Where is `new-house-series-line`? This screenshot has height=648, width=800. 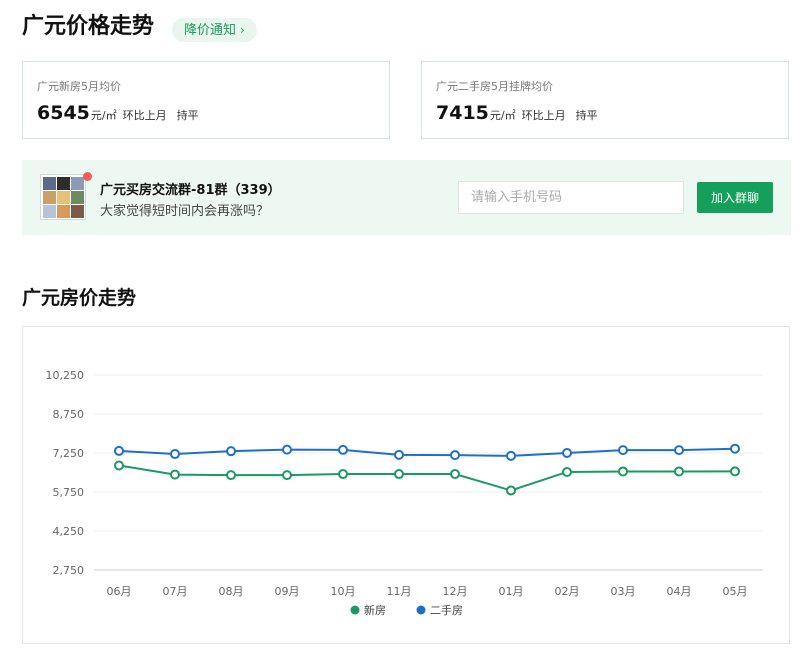
new-house-series-line is located at coordinates (427, 478).